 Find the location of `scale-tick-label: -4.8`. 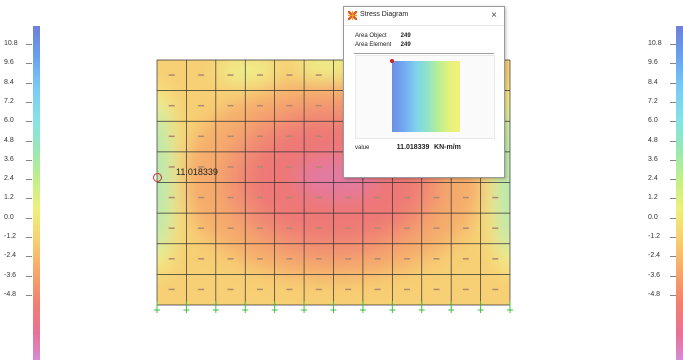

scale-tick-label: -4.8 is located at coordinates (10, 294).